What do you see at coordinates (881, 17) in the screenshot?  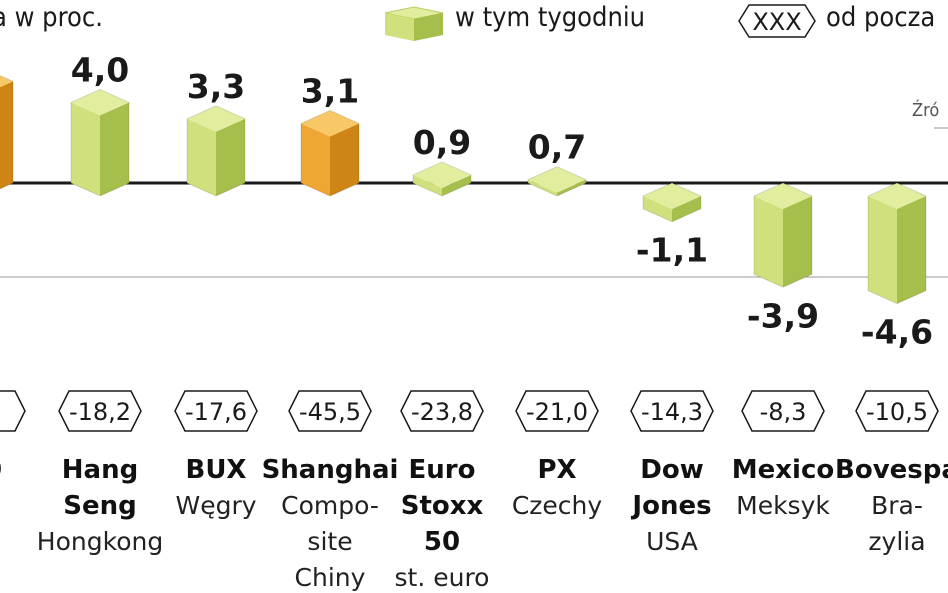 I see `legend-ytd-label: od pocza` at bounding box center [881, 17].